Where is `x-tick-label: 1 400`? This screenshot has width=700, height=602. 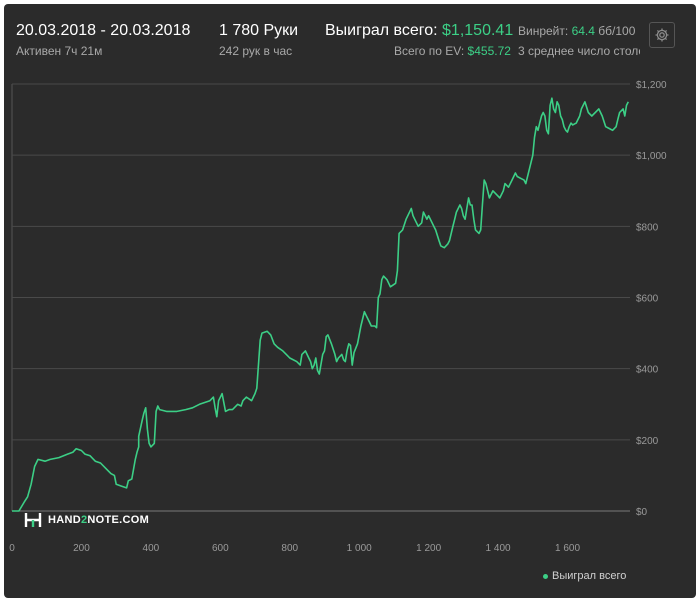
x-tick-label: 1 400 is located at coordinates (498, 548).